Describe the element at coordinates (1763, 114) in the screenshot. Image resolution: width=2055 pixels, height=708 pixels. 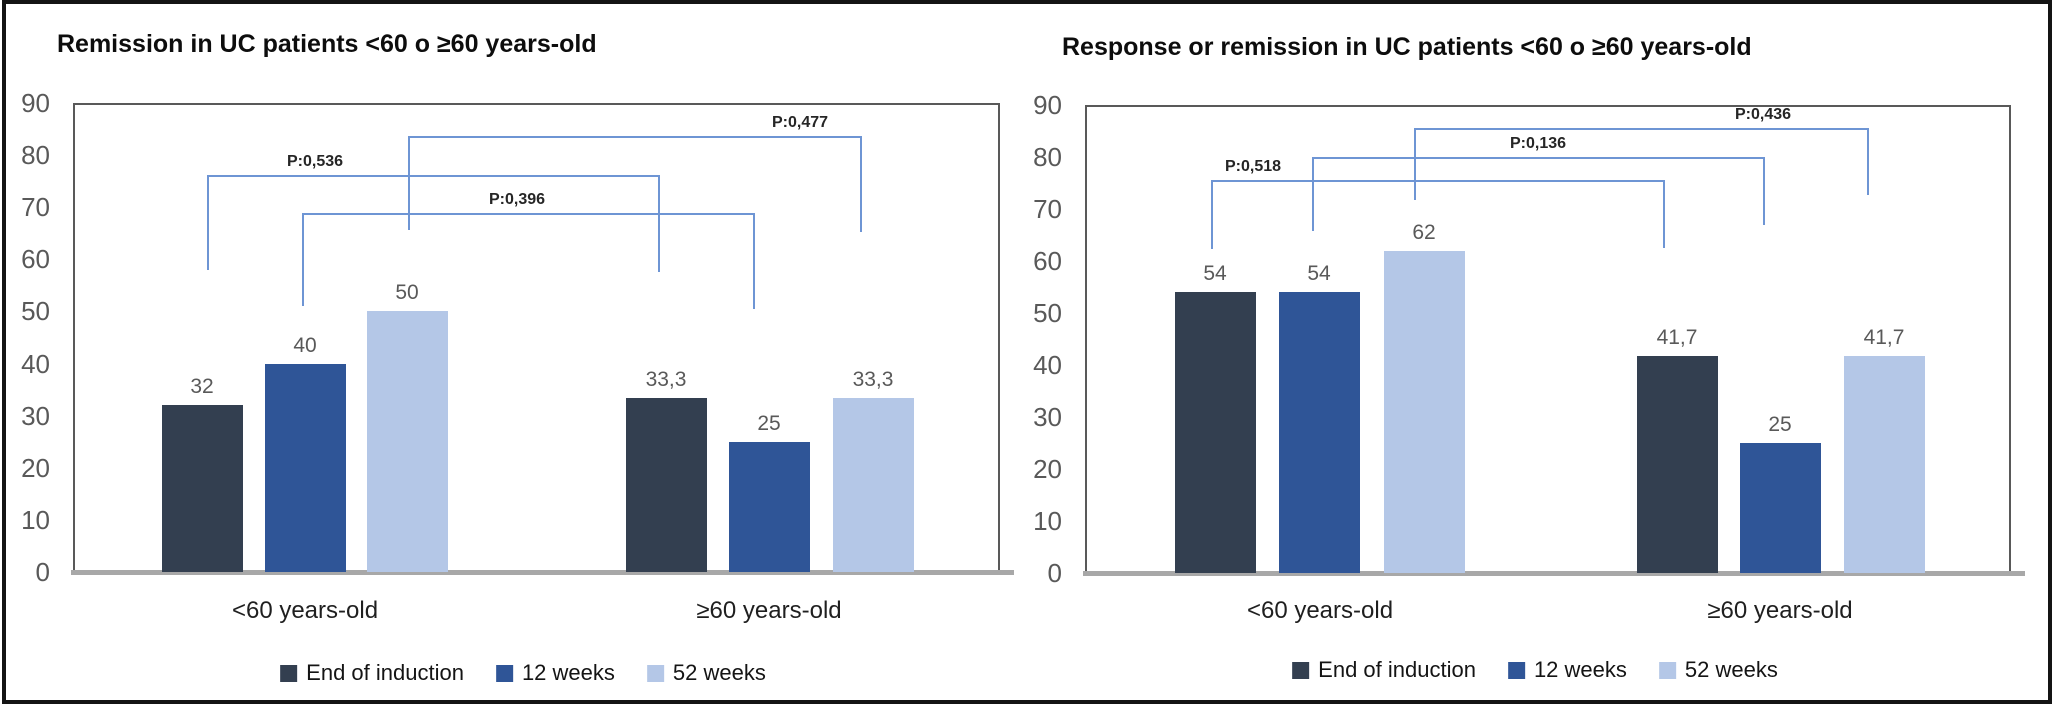
I see `response-remission-chart-p-value-label-2: P:0,436` at that location.